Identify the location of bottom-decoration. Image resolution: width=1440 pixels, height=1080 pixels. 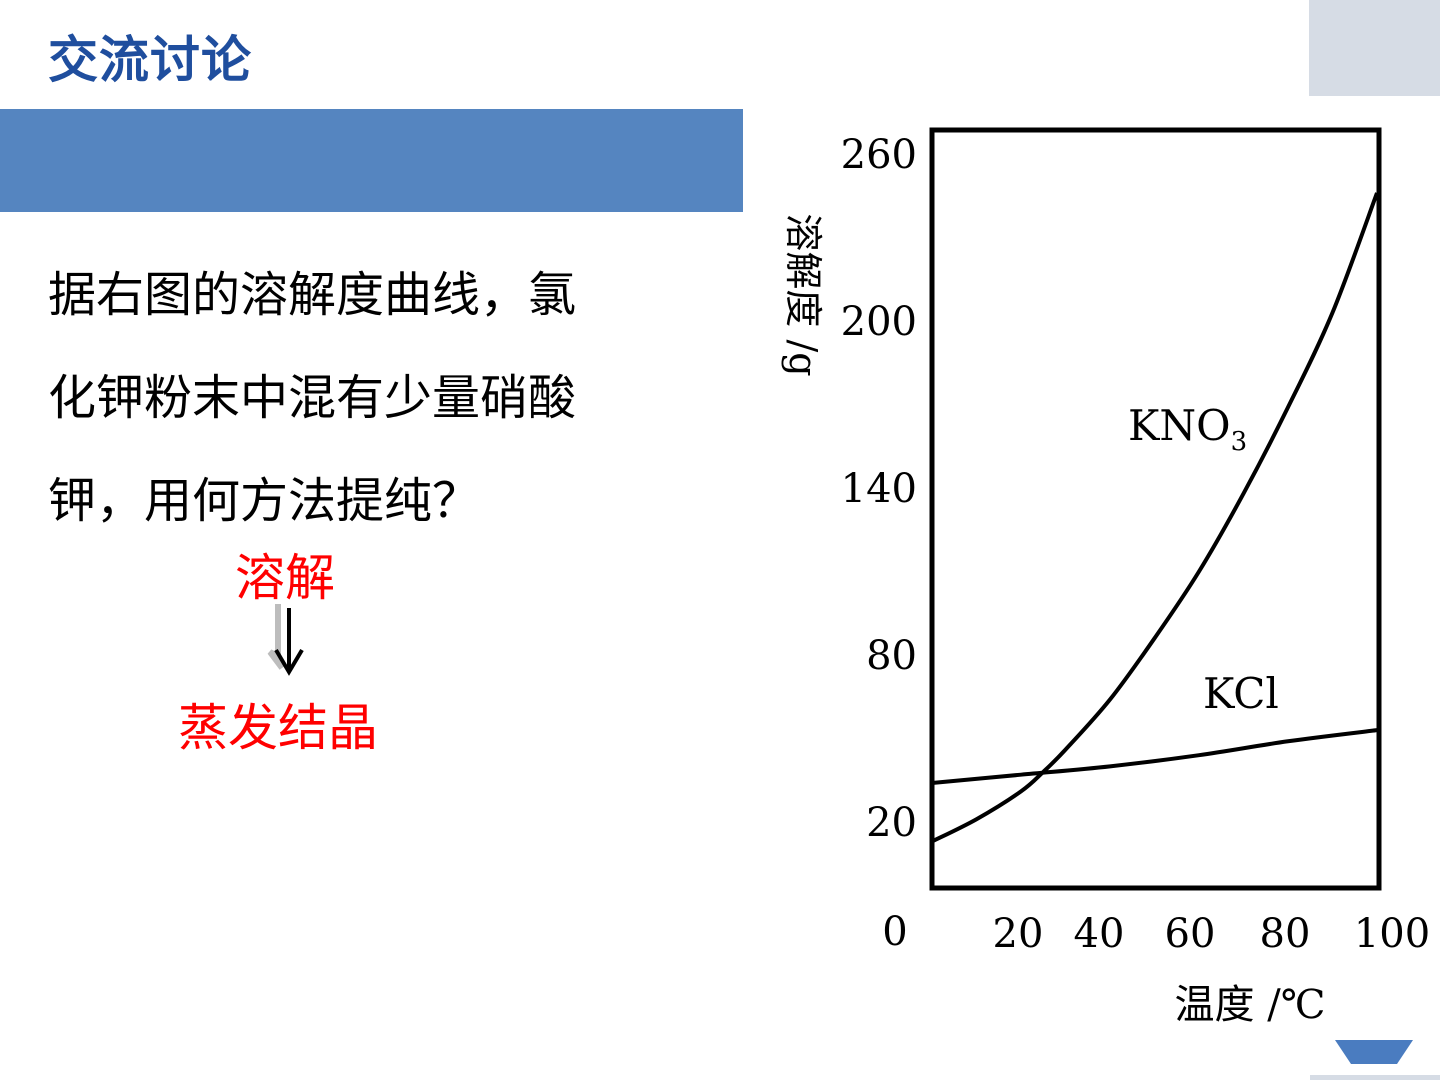
(1375, 1077).